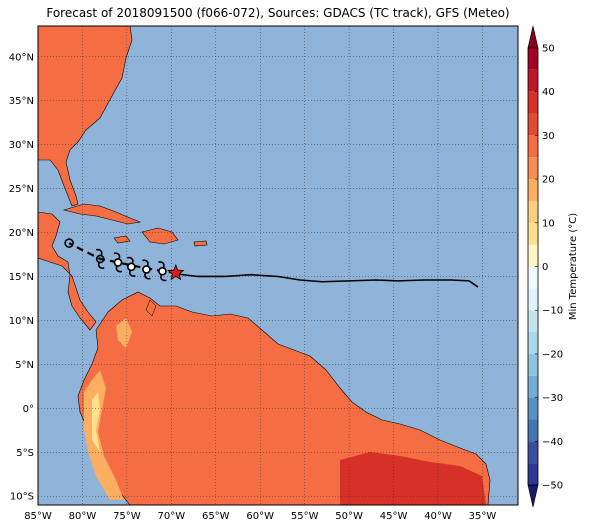 The height and width of the screenshot is (529, 592). Describe the element at coordinates (200, 243) in the screenshot. I see `land-puerto-rico` at that location.